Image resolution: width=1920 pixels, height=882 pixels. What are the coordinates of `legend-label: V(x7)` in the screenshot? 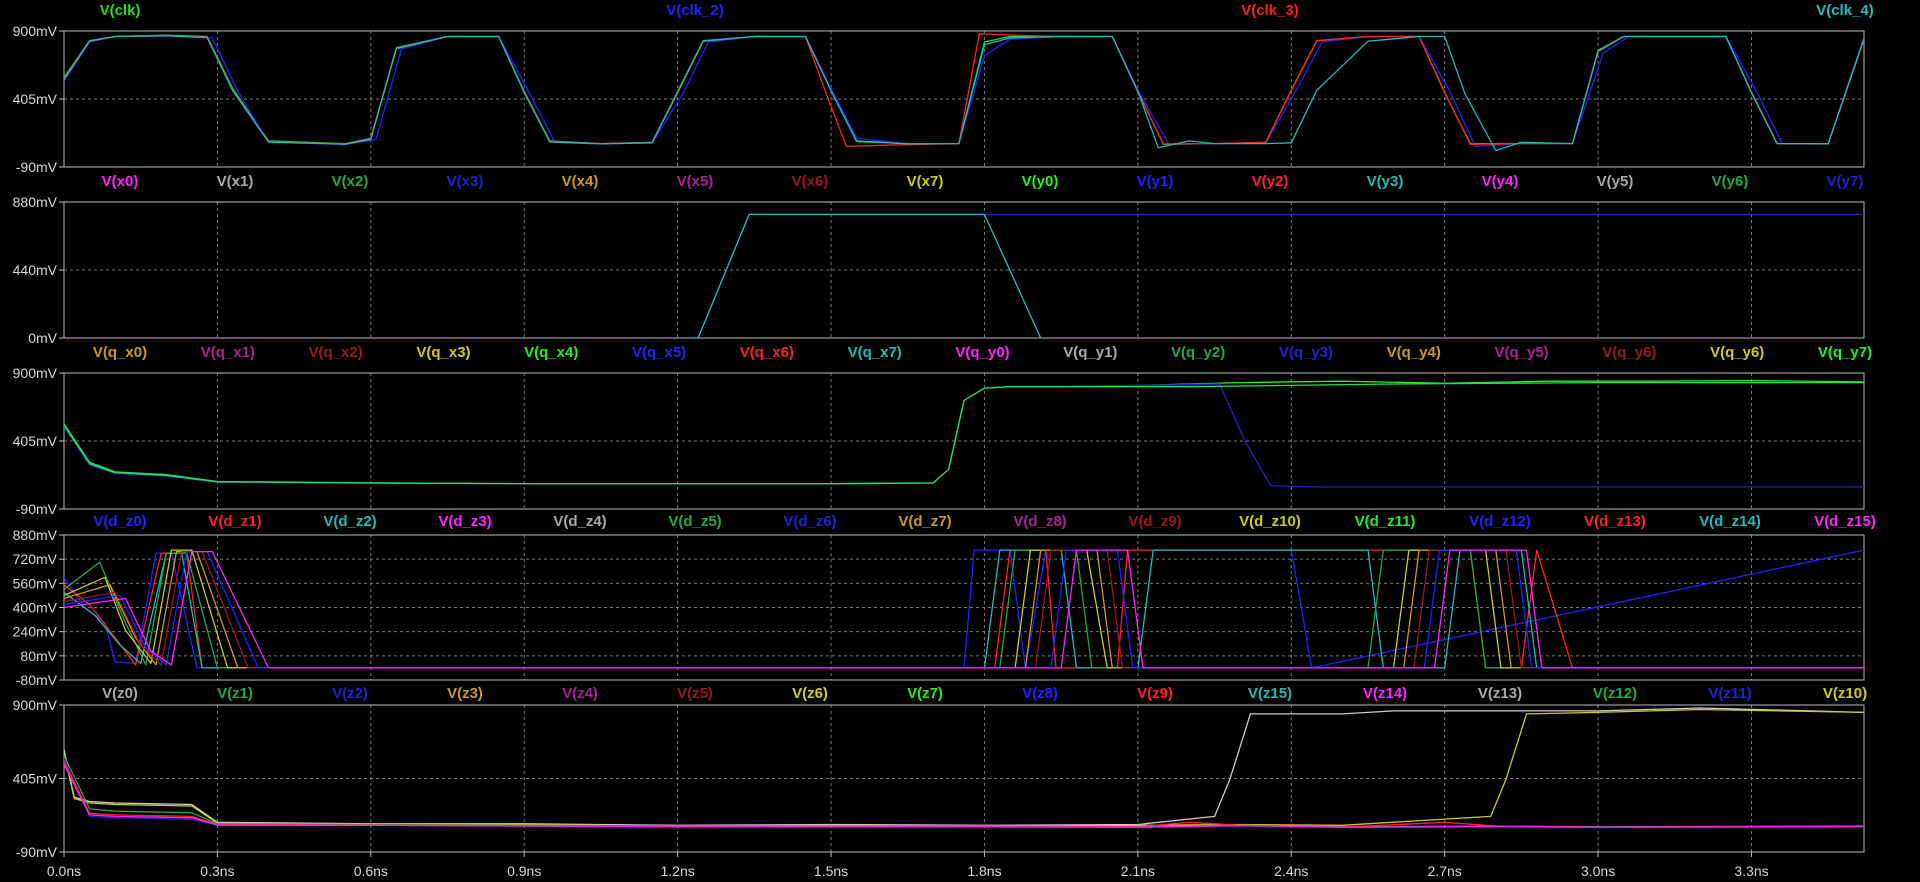 It's located at (925, 181).